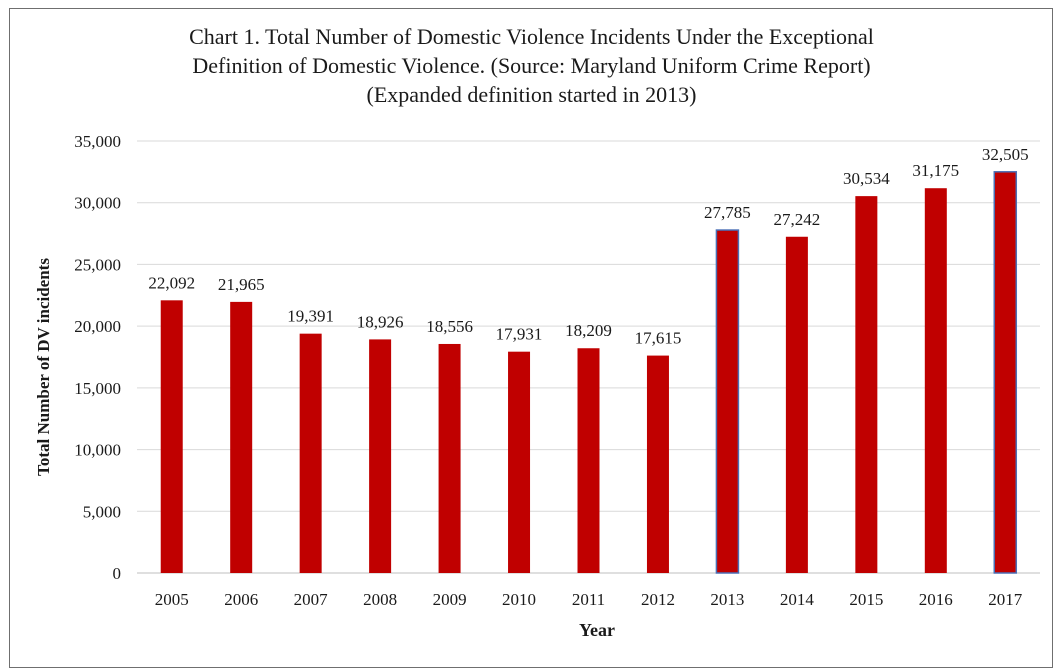  I want to click on data-label-2017: 32,505, so click(1005, 154).